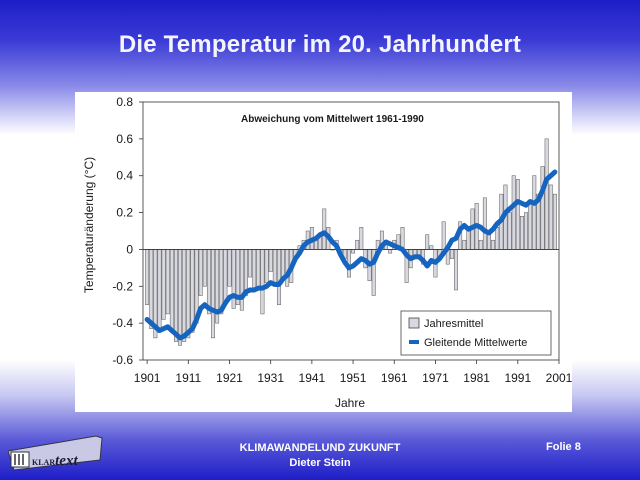 The width and height of the screenshot is (640, 480). I want to click on x-tick-label: 1981, so click(476, 378).